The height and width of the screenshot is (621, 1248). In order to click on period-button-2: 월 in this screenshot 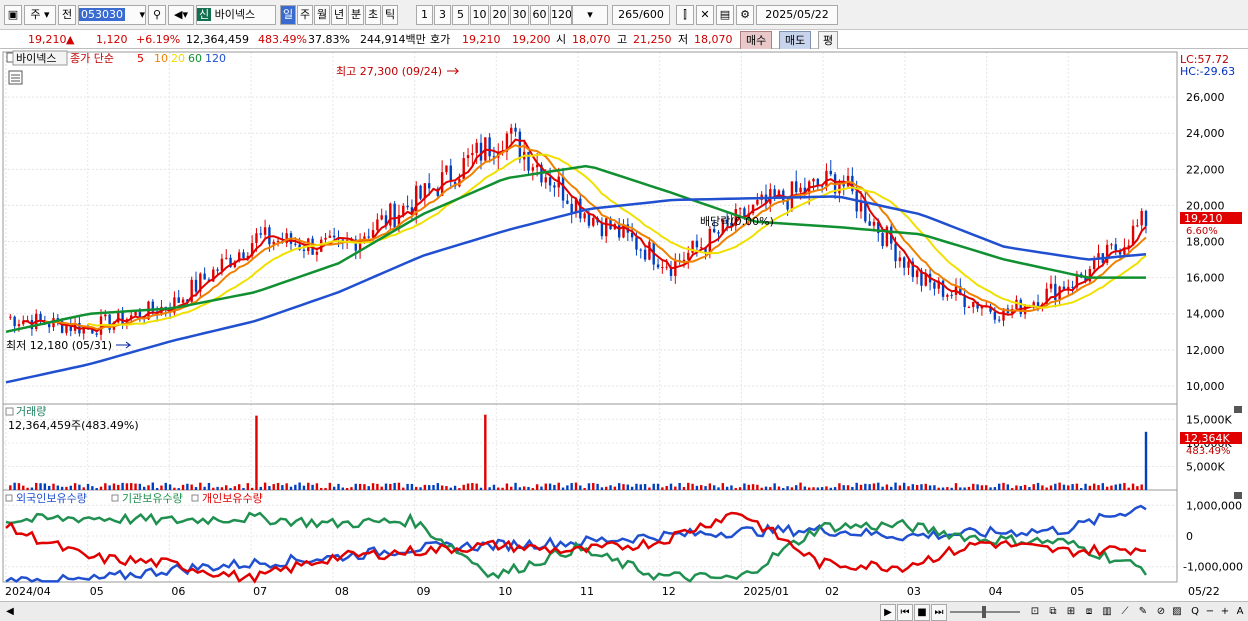, I will do `click(322, 15)`.